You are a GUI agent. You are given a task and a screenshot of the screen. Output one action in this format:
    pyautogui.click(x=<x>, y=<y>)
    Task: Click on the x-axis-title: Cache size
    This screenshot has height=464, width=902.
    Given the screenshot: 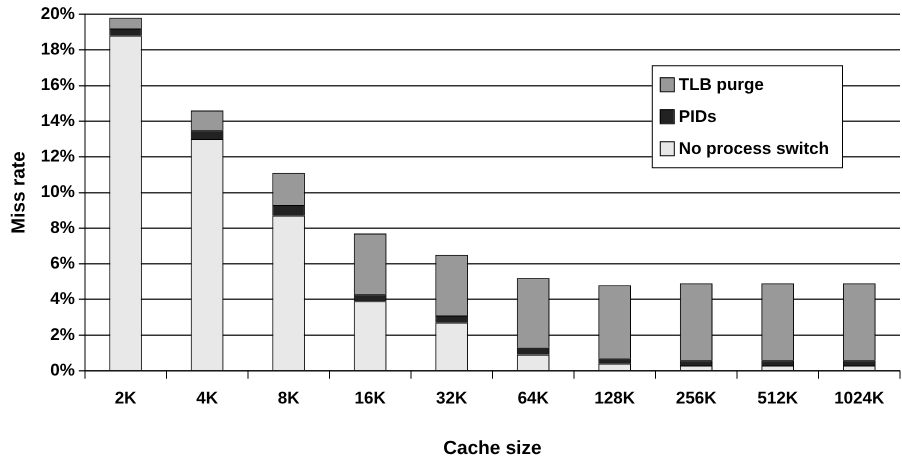 What is the action you would take?
    pyautogui.click(x=492, y=448)
    